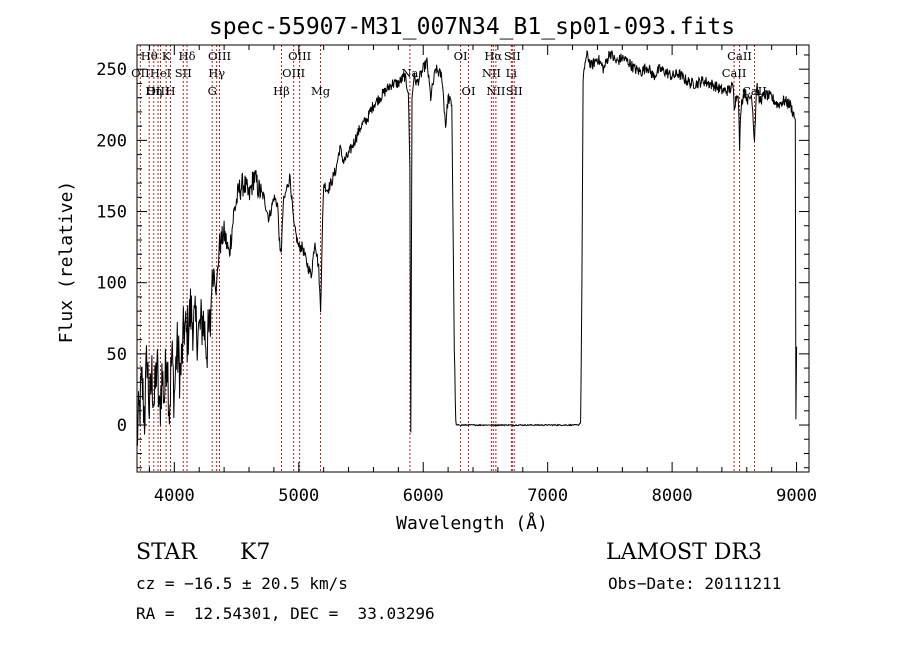 This screenshot has height=649, width=900. Describe the element at coordinates (512, 73) in the screenshot. I see `spectral-line-label: Li` at that location.